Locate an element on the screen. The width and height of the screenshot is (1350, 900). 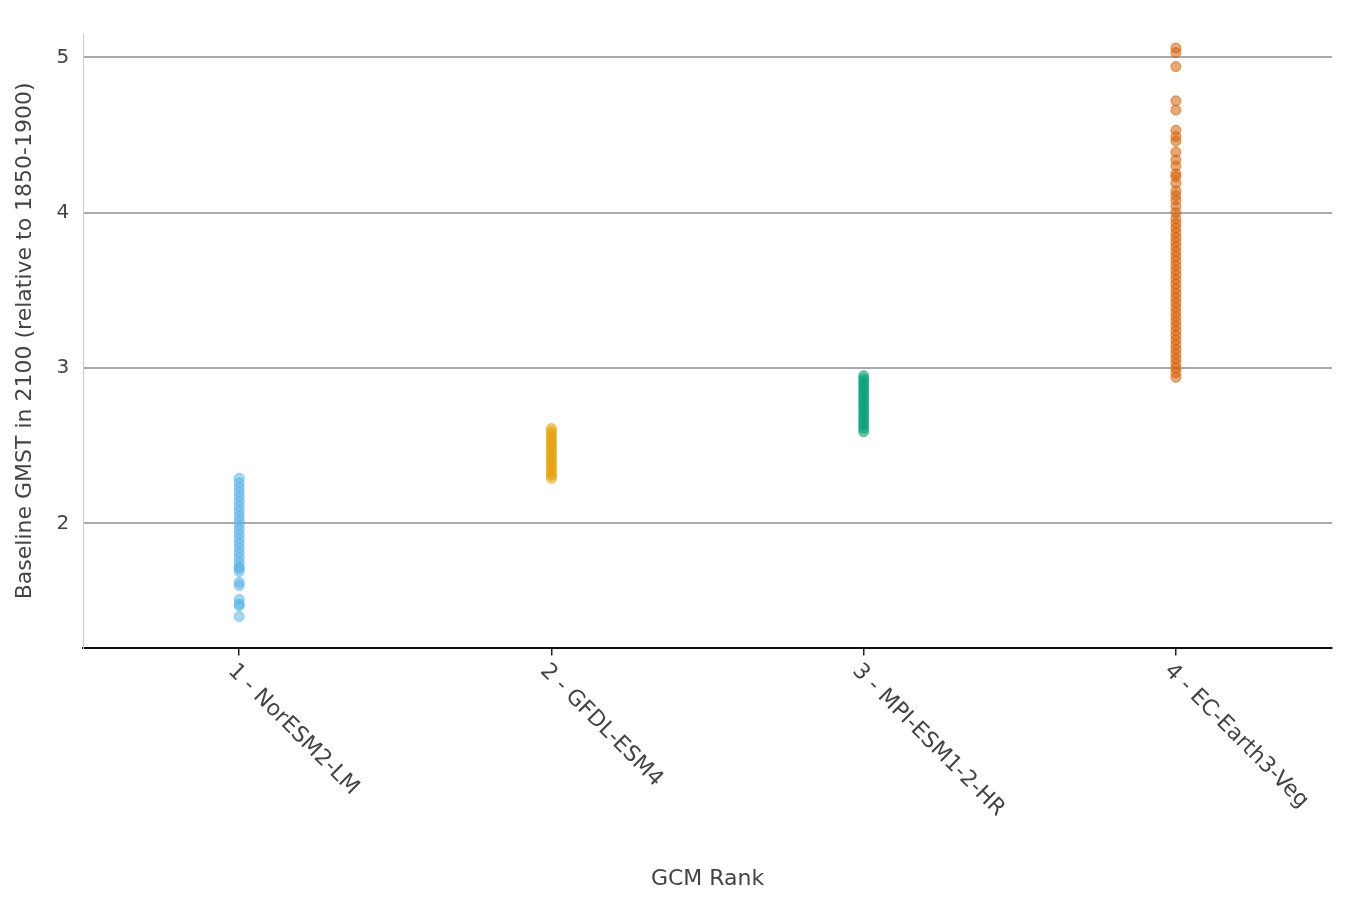
y-tick-label: 3 is located at coordinates (63, 366).